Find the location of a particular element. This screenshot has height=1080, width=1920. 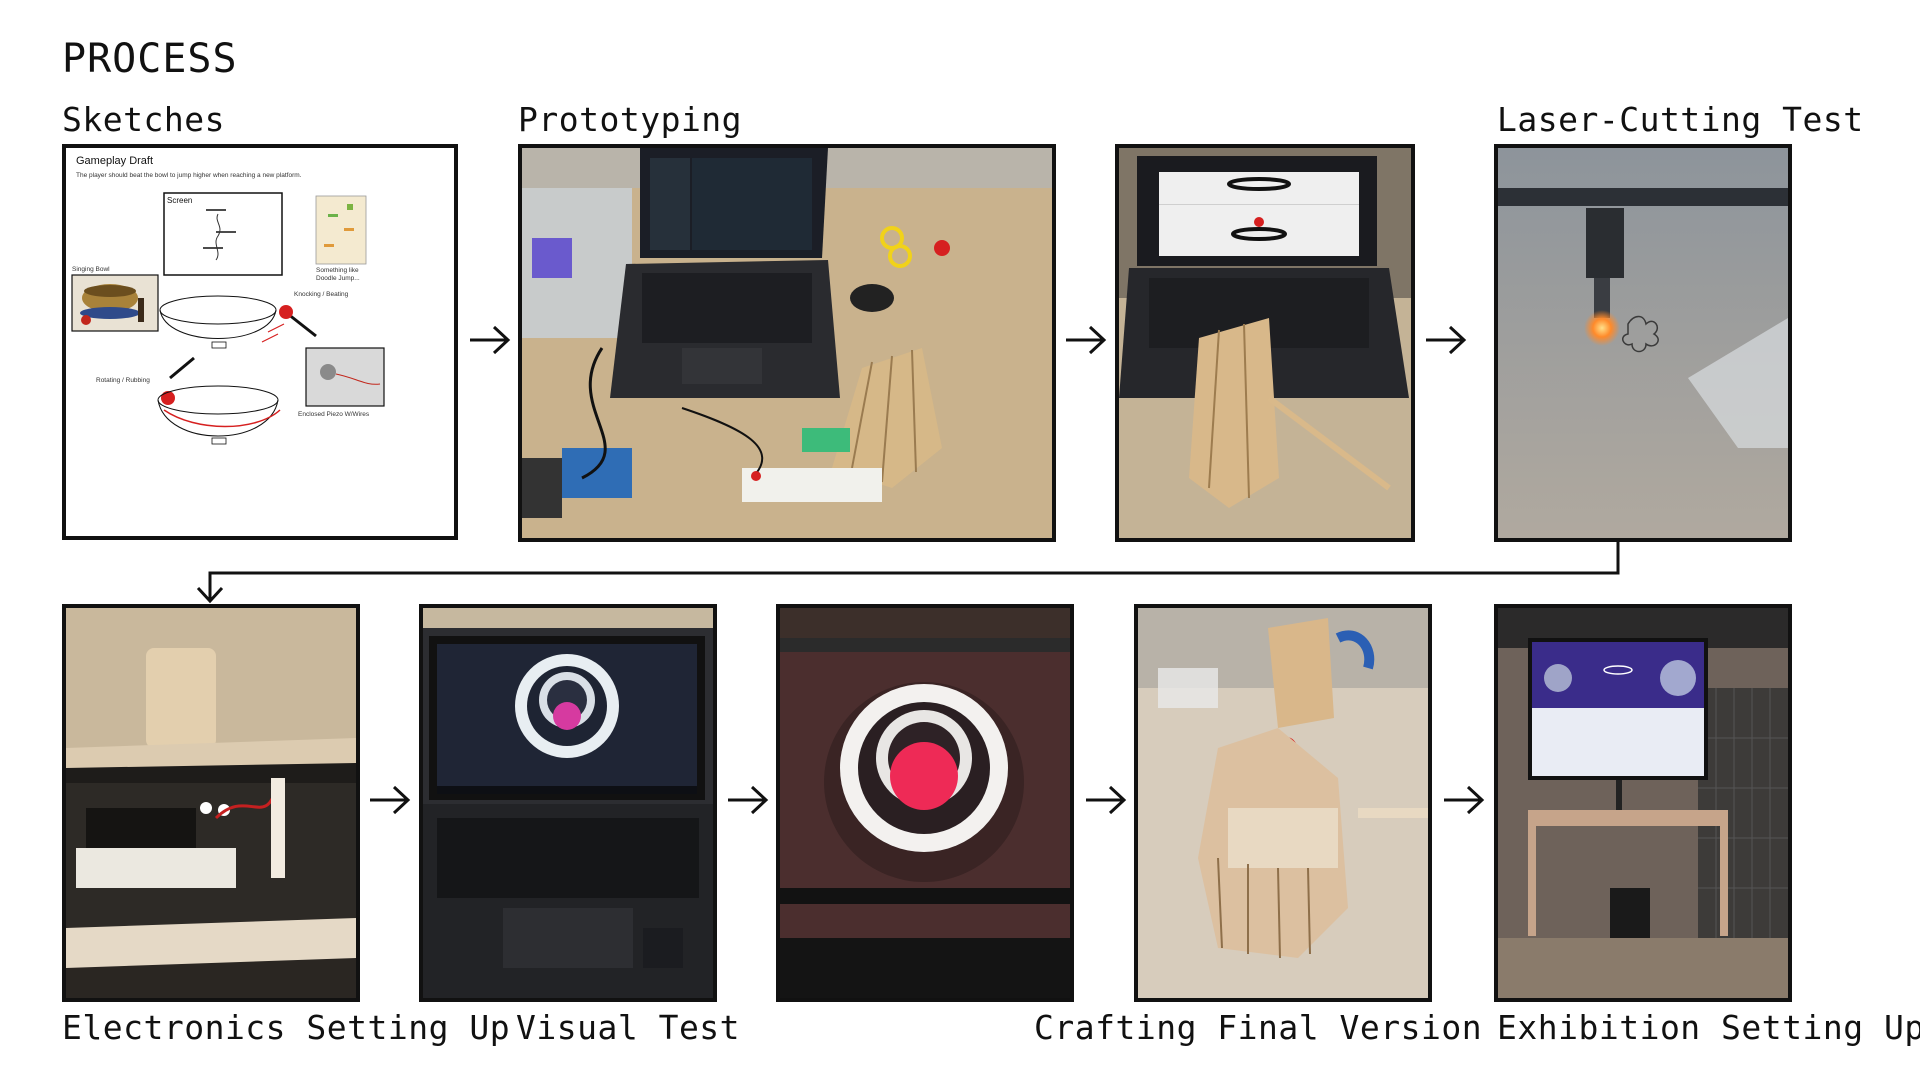

sketch-screen-label: Screen is located at coordinates (179, 200).